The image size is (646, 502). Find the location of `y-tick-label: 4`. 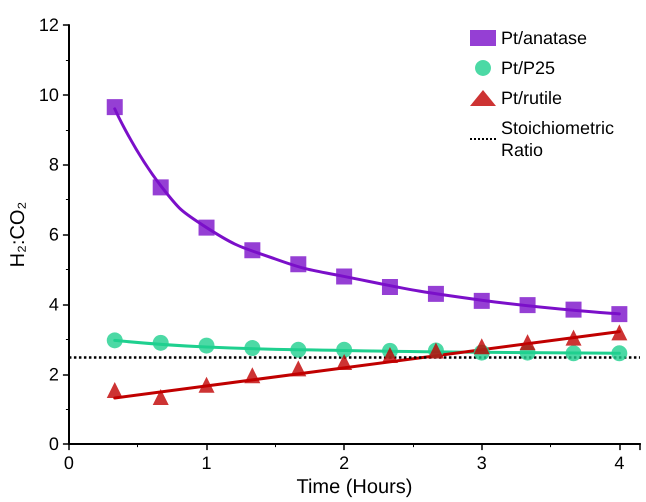

y-tick-label: 4 is located at coordinates (53, 304).